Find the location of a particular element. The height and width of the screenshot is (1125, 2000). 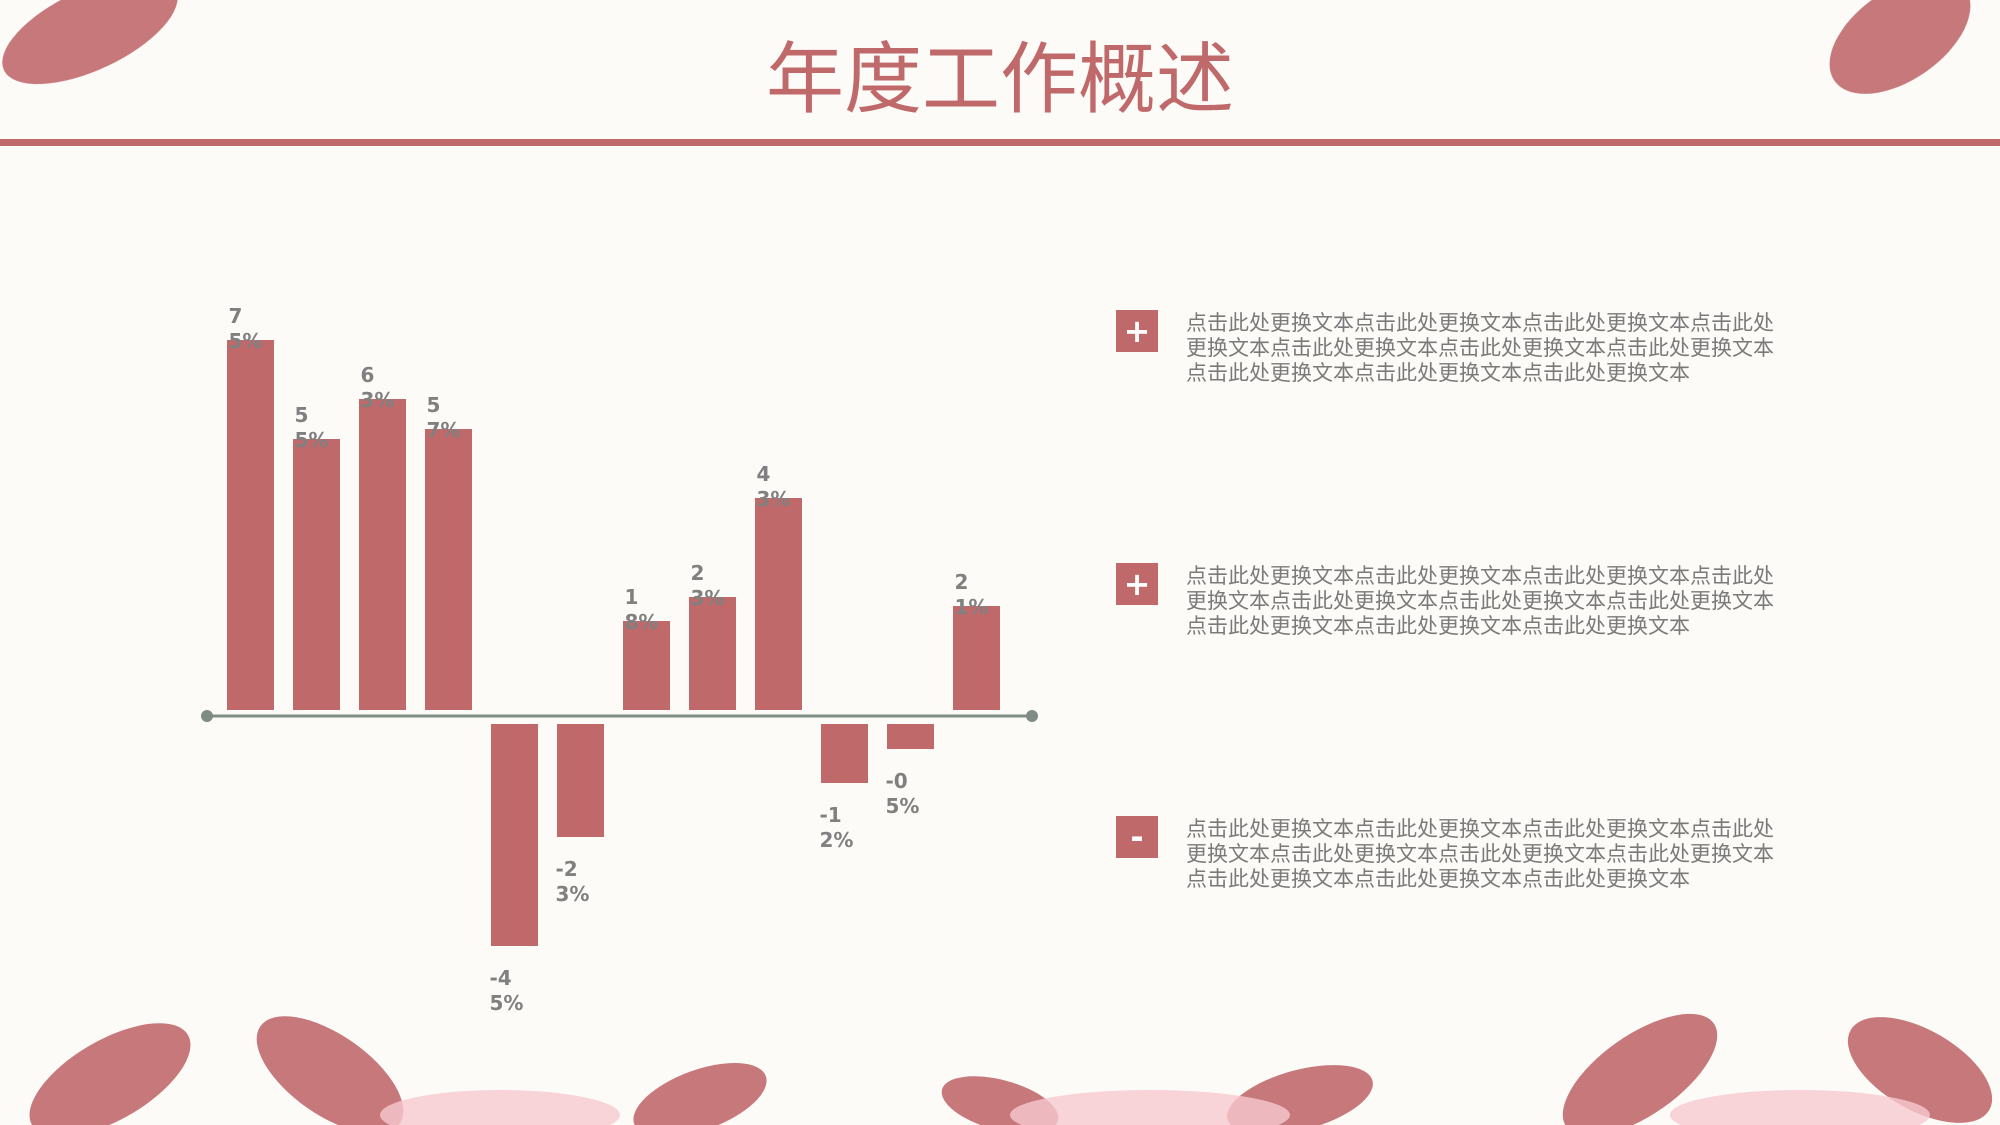

value-label: 18% is located at coordinates (641, 610).